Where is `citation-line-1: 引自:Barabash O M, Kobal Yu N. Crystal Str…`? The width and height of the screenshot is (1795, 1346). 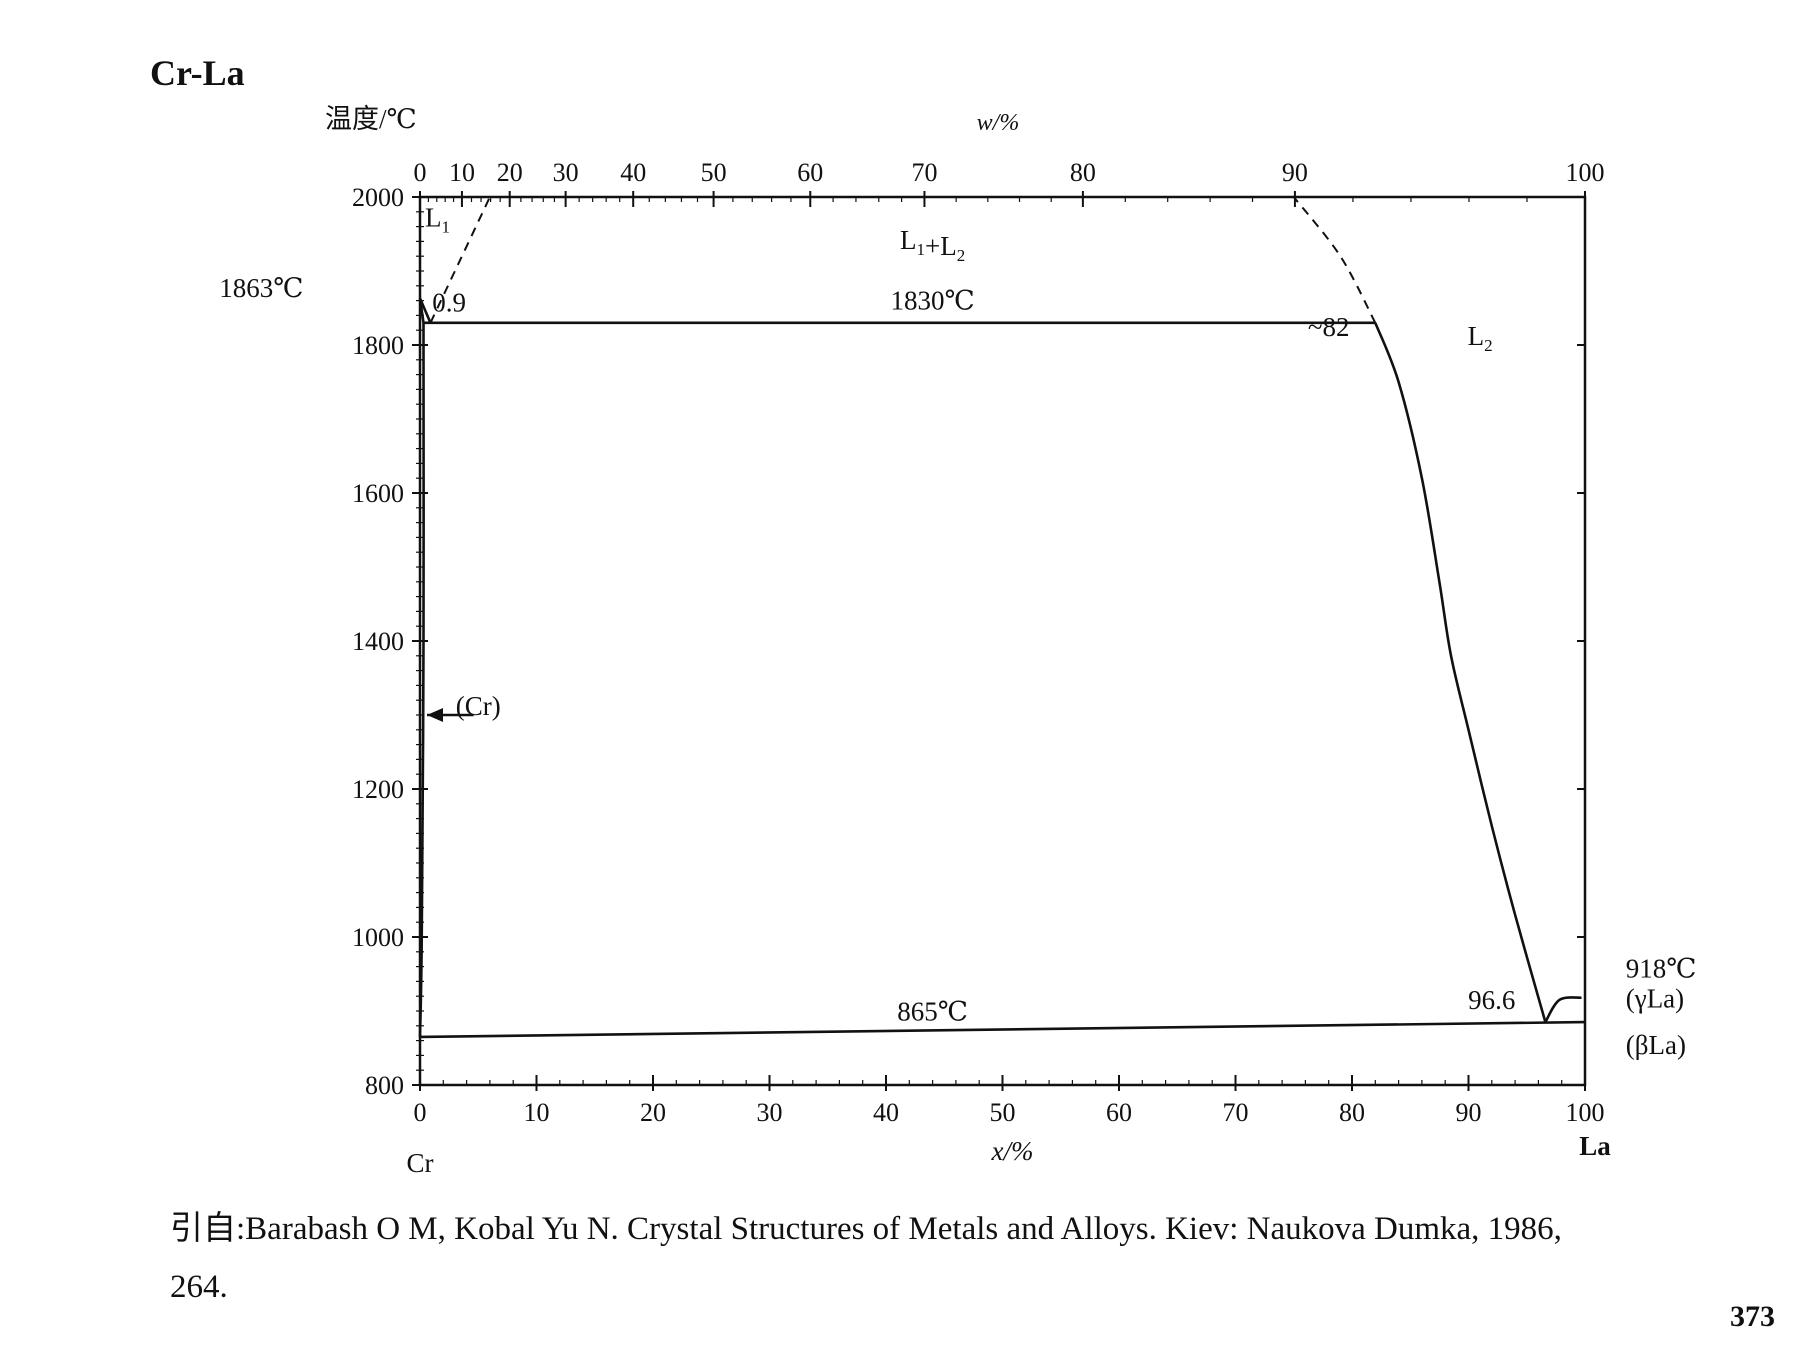
citation-line-1: 引自:Barabash O M, Kobal Yu N. Crystal Str… is located at coordinates (866, 1229).